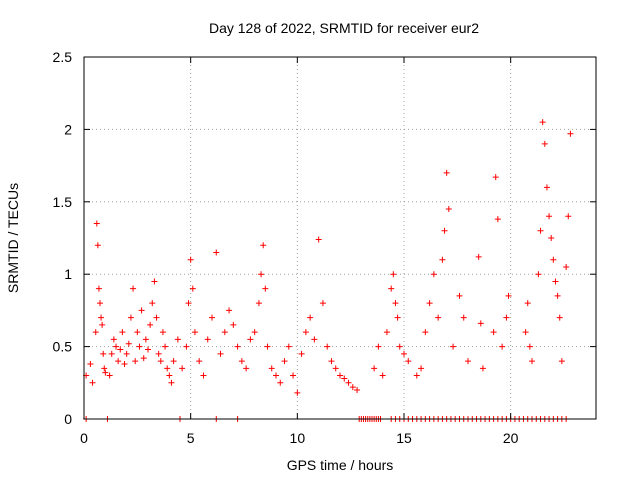 The width and height of the screenshot is (640, 480). Describe the element at coordinates (298, 438) in the screenshot. I see `x-tick-label: 10` at that location.